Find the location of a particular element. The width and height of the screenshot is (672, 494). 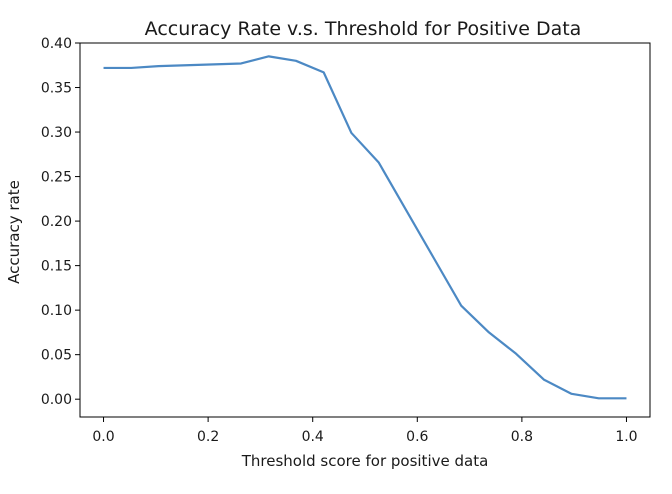

y-tick-label: 0.15 is located at coordinates (56, 267).